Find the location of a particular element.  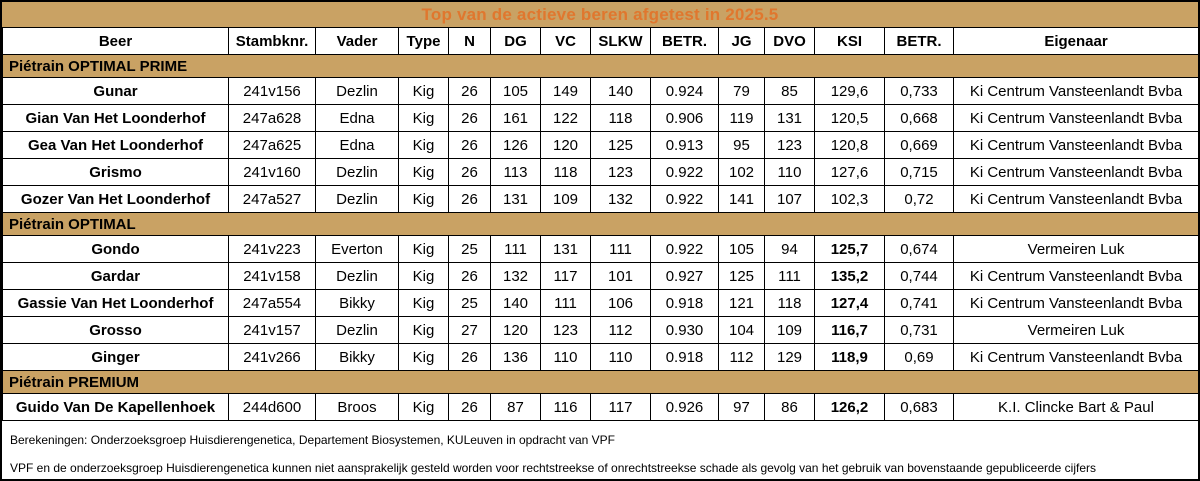

data-cell: 247a527 is located at coordinates (272, 199).